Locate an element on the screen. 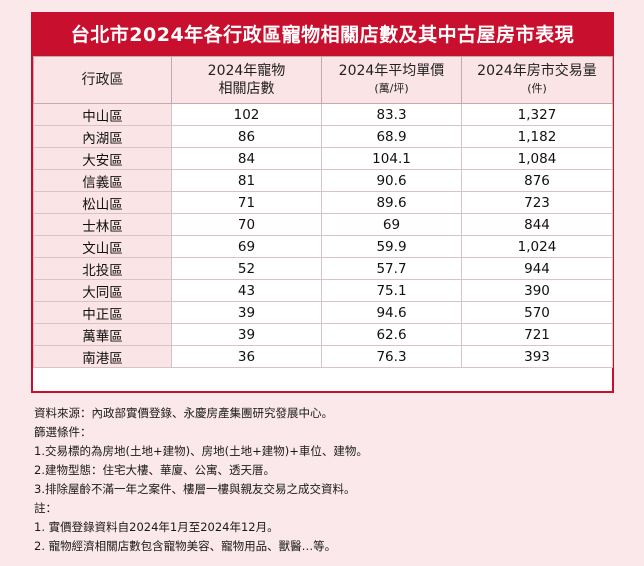 The width and height of the screenshot is (644, 566). header-stores: 2024年寵物 相關店數 is located at coordinates (246, 80).